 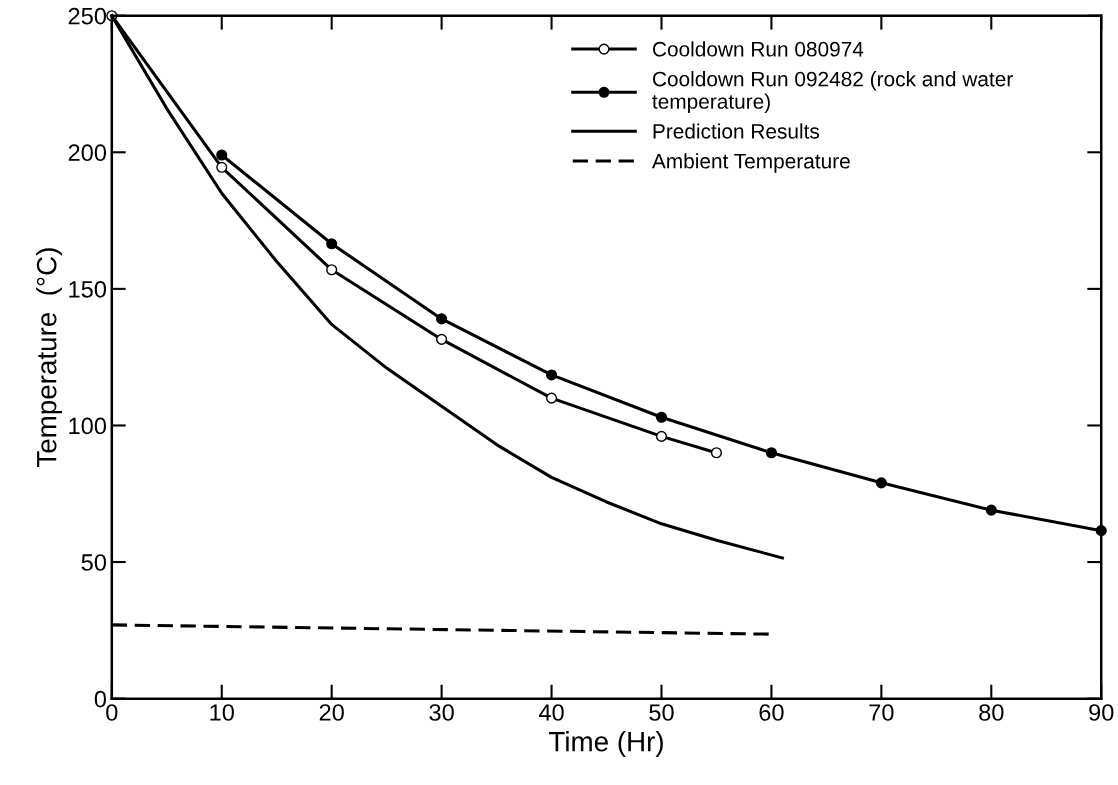 What do you see at coordinates (88, 289) in the screenshot?
I see `y-tick-label: 150` at bounding box center [88, 289].